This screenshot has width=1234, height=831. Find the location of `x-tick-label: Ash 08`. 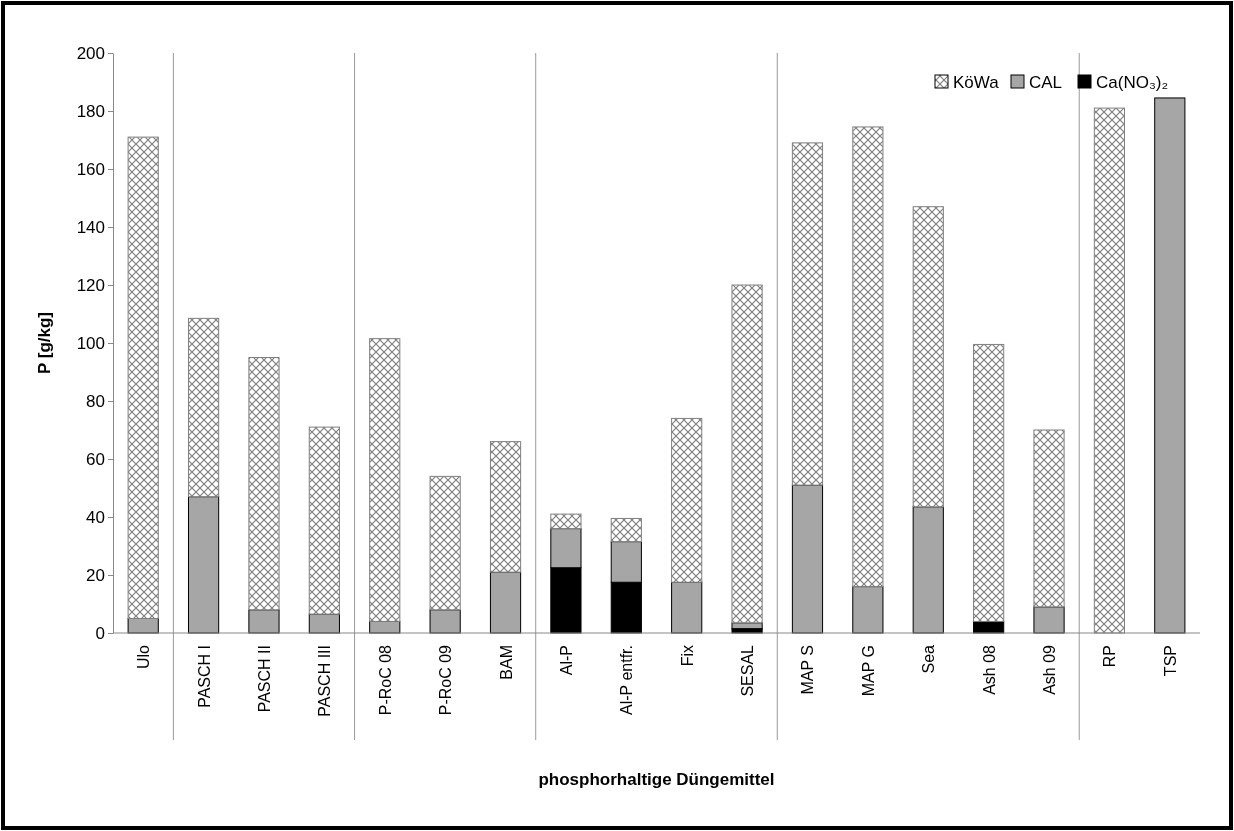

x-tick-label: Ash 08 is located at coordinates (989, 669).